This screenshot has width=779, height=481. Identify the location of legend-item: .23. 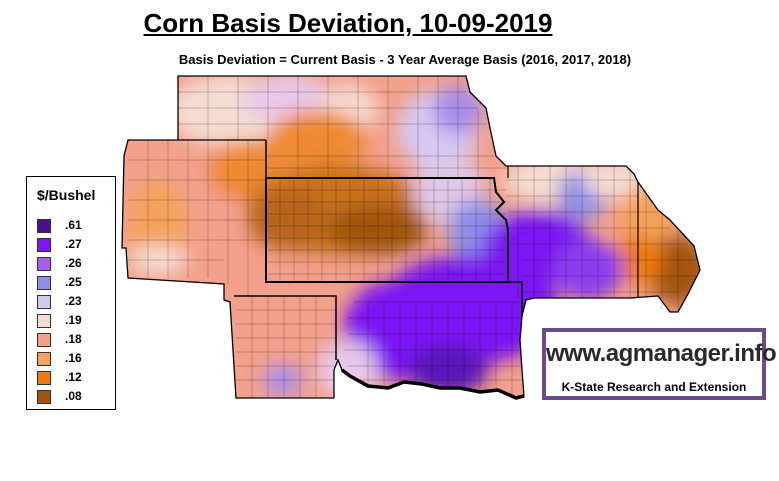
(74, 301).